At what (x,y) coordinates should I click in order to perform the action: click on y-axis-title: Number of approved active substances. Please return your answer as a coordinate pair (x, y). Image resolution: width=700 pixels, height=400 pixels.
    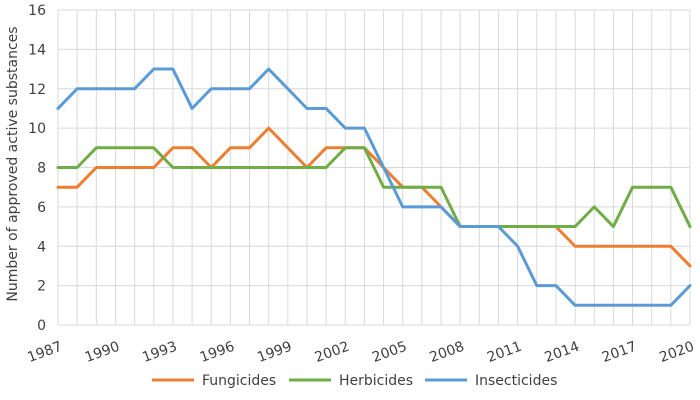
    Looking at the image, I should click on (13, 163).